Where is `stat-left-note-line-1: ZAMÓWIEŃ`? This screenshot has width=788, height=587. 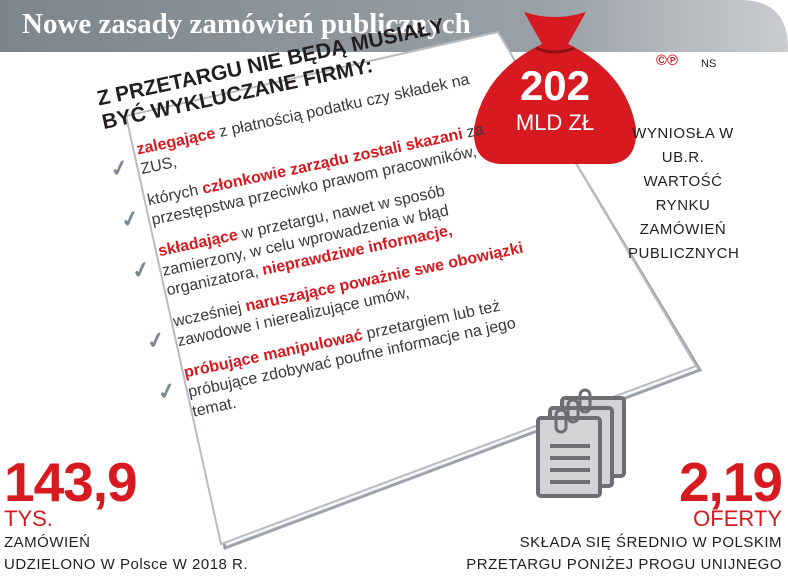 stat-left-note-line-1: ZAMÓWIEŃ is located at coordinates (47, 542).